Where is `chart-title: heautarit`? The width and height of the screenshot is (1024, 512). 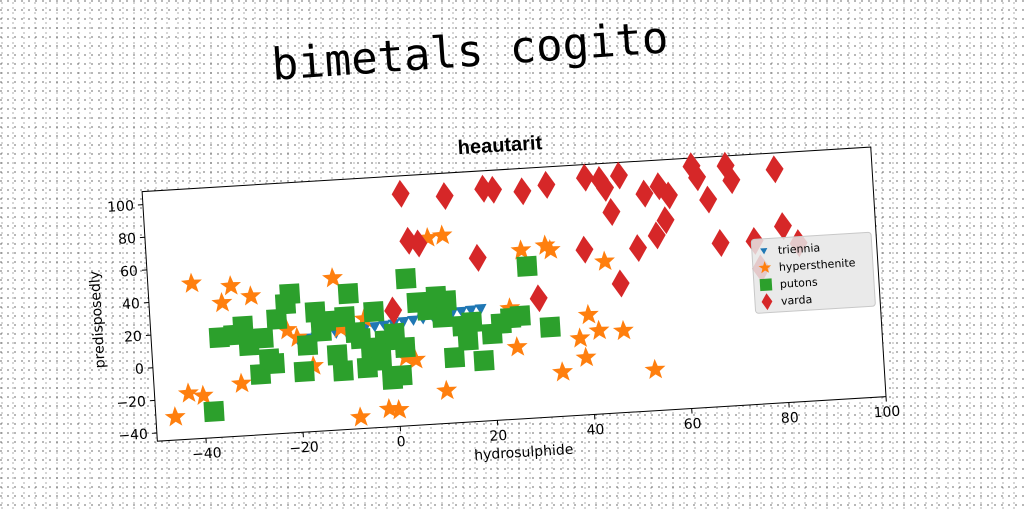 chart-title: heautarit is located at coordinates (500, 145).